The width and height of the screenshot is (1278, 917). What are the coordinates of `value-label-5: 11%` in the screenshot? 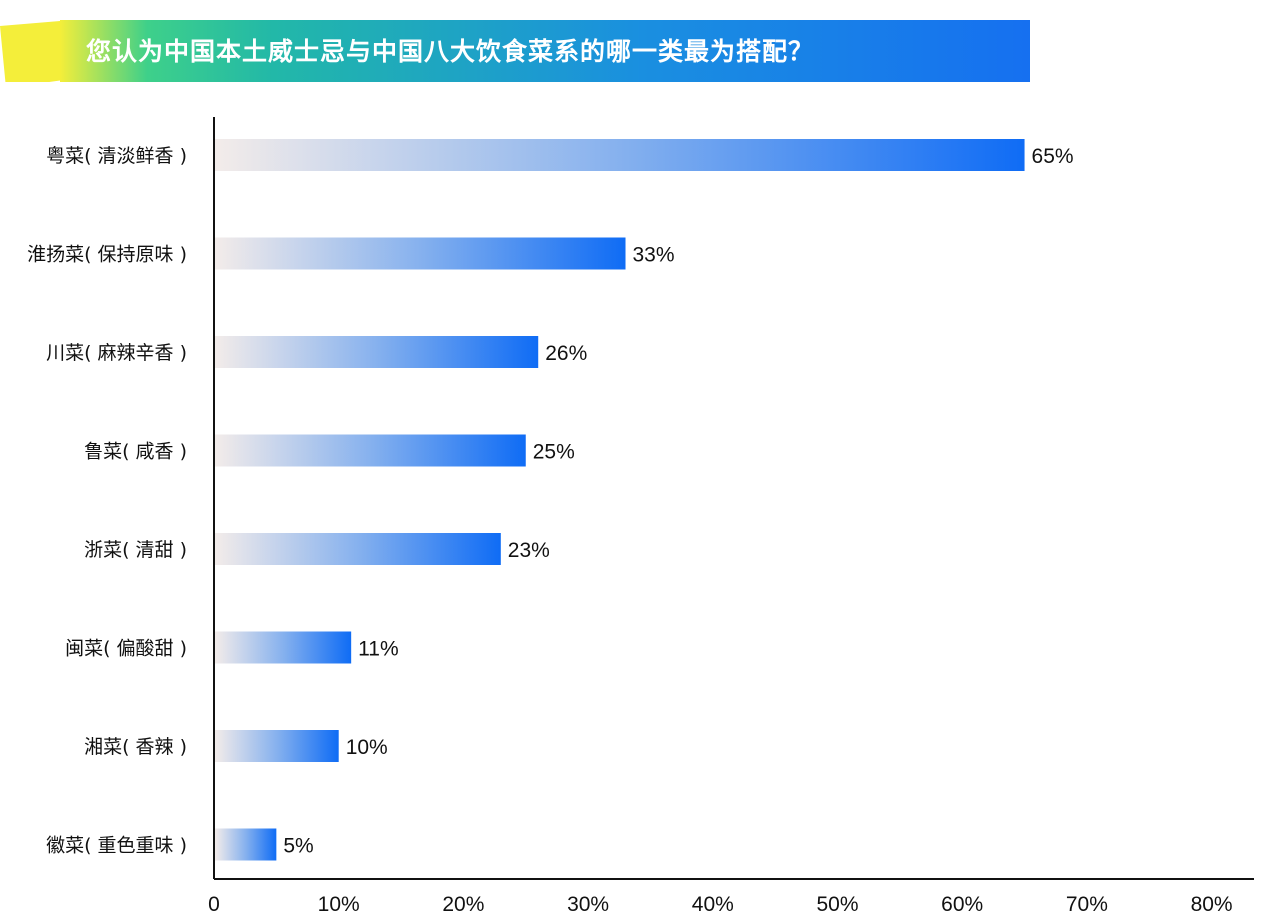 It's located at (378, 649).